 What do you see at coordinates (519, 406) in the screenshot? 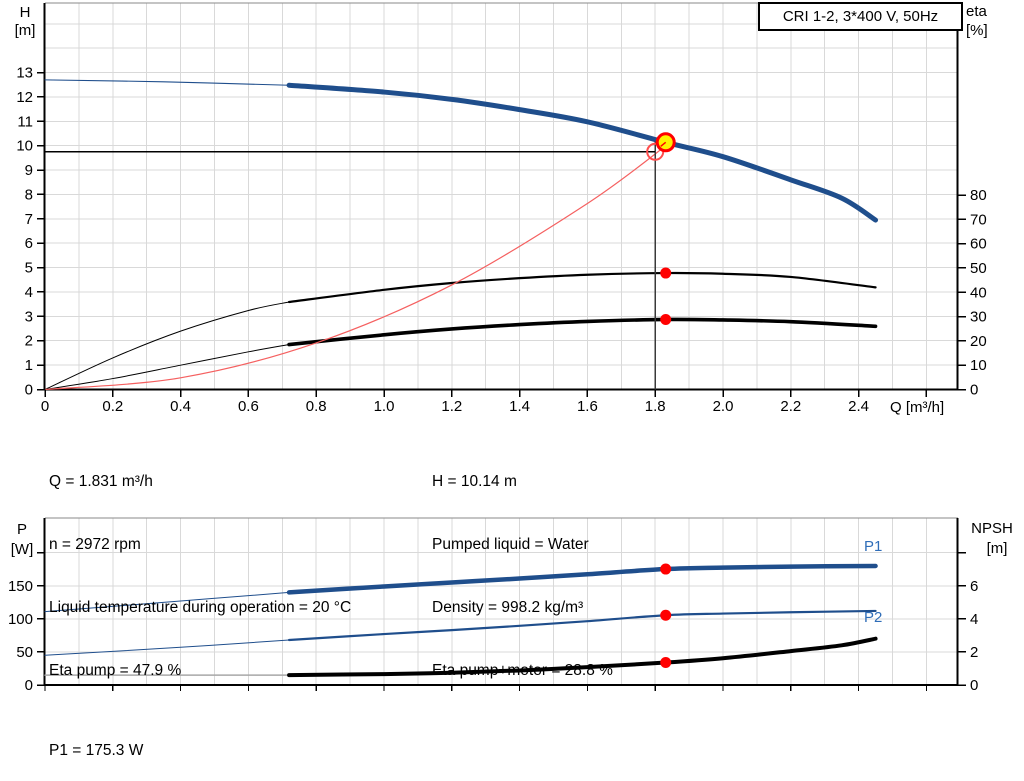
I see `x-tick-label: 1.4` at bounding box center [519, 406].